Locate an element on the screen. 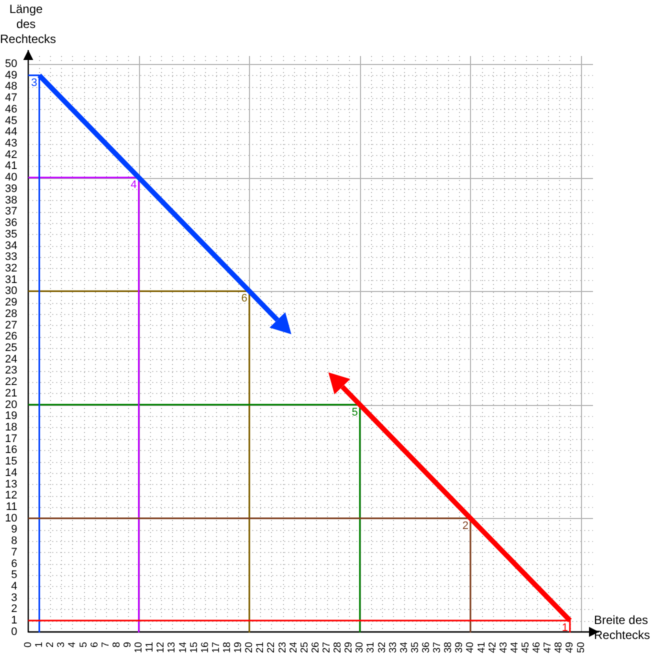 This screenshot has height=655, width=659. x-tick-label: 19 is located at coordinates (238, 647).